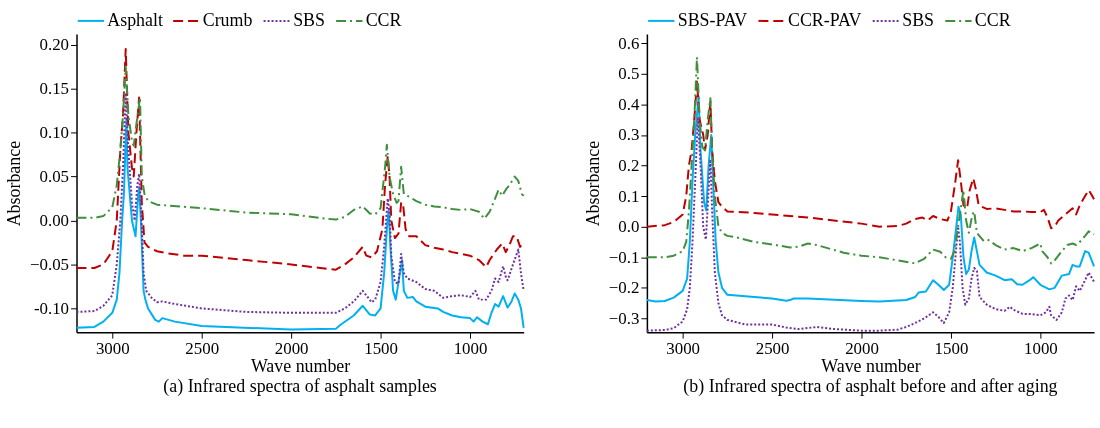  Describe the element at coordinates (54, 89) in the screenshot. I see `y-tick-label: 0.15` at that location.